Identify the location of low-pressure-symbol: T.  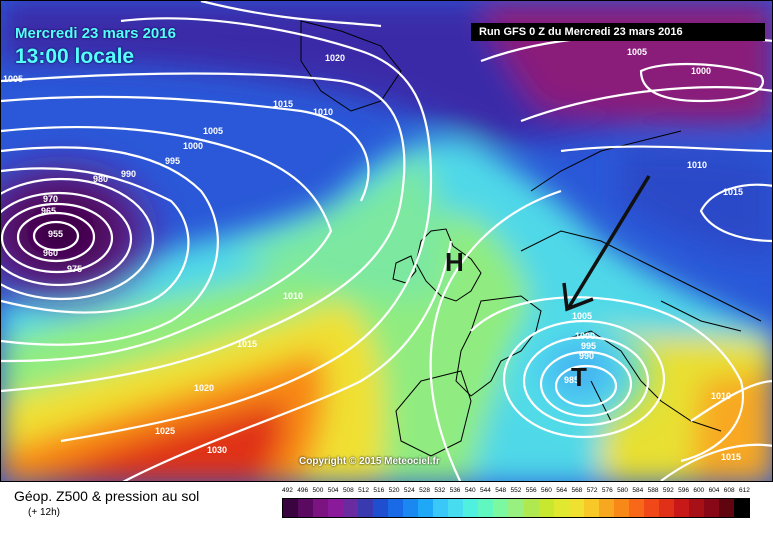
(579, 377).